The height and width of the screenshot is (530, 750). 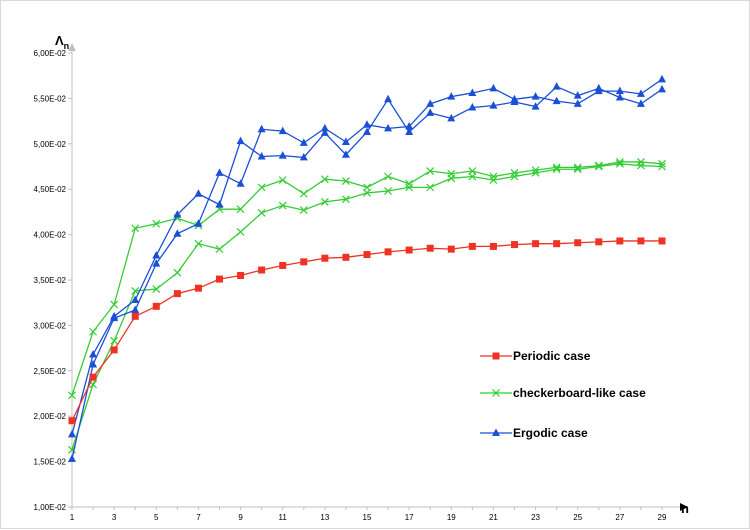 What do you see at coordinates (50, 98) in the screenshot?
I see `y-tick-label: 5,50E-02` at bounding box center [50, 98].